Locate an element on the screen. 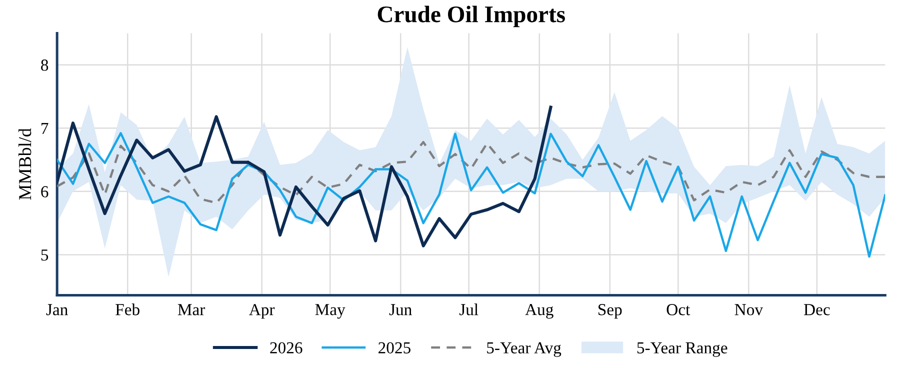 The height and width of the screenshot is (369, 906). y-axis-title: MMBbl/d is located at coordinates (25, 164).